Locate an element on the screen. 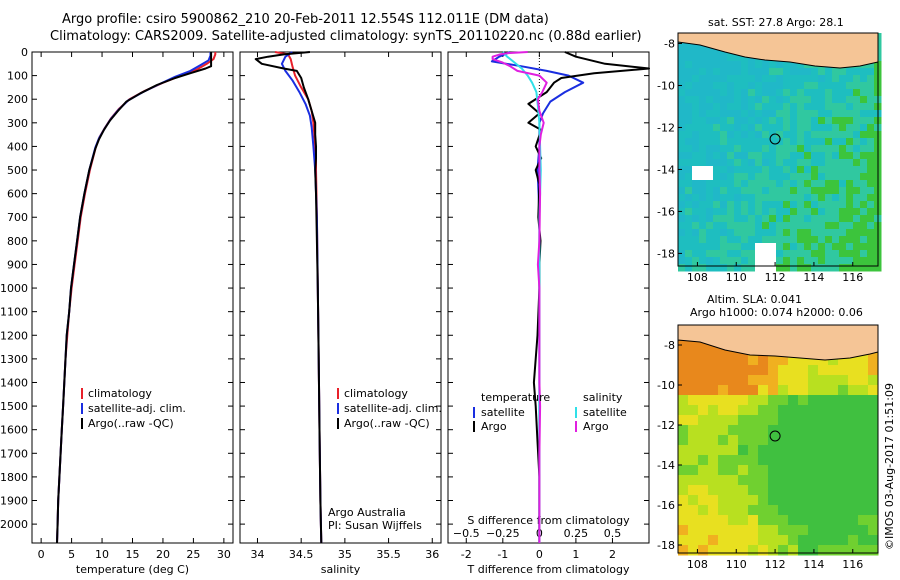 Image resolution: width=900 pixels, height=580 pixels. difference-top-tick-label: −0.5 is located at coordinates (466, 533).